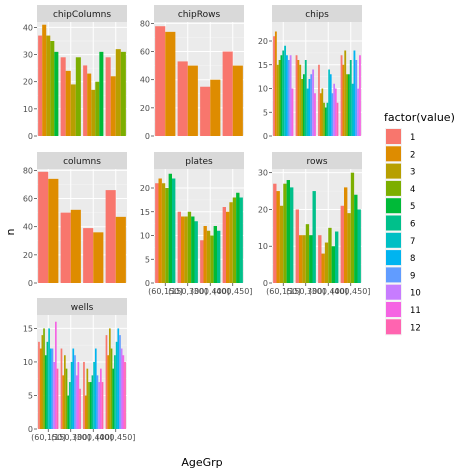  I want to click on legend-label: 2, so click(412, 155).